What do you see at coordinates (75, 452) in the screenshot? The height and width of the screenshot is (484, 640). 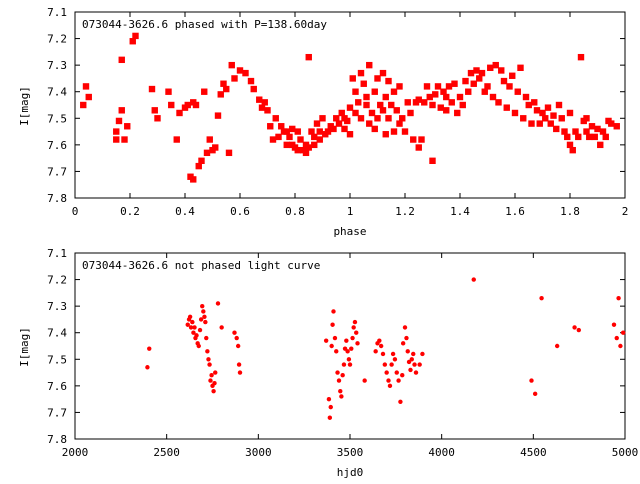 I see `x-tick-label: 2000` at bounding box center [75, 452].